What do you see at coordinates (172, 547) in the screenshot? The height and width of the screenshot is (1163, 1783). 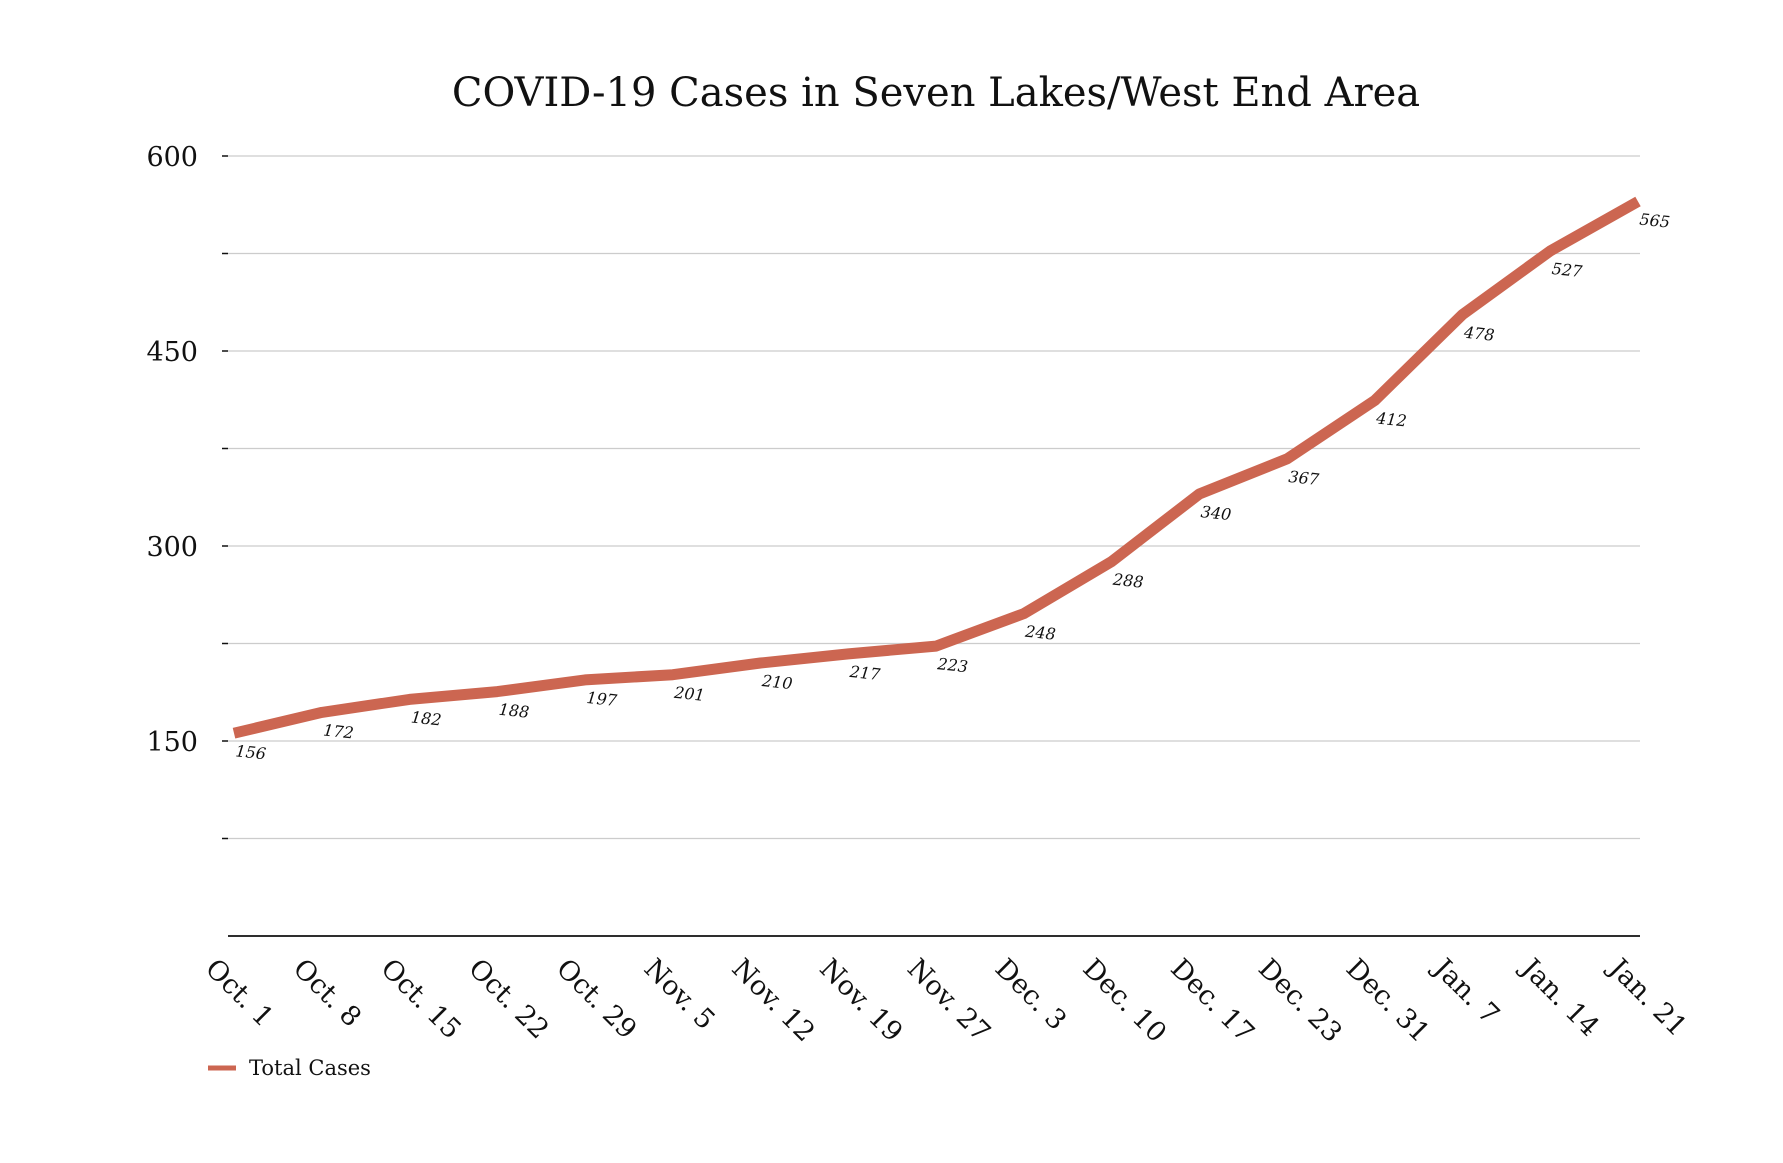 I see `y-tick-label: 300` at bounding box center [172, 547].